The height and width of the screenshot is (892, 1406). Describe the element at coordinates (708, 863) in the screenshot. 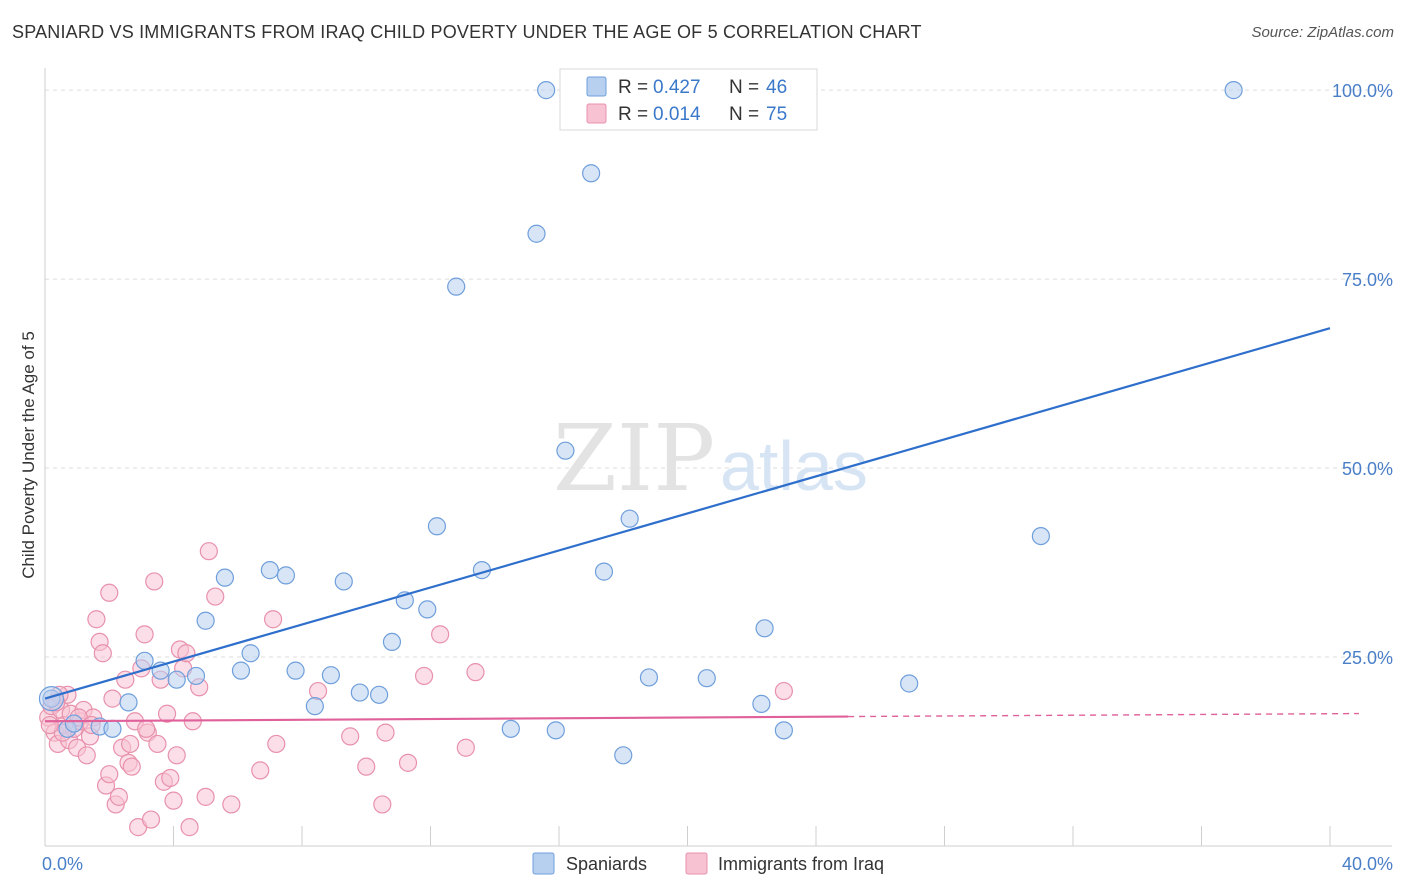

I see `series-legend: Spaniards Immigrants from Iraq` at that location.